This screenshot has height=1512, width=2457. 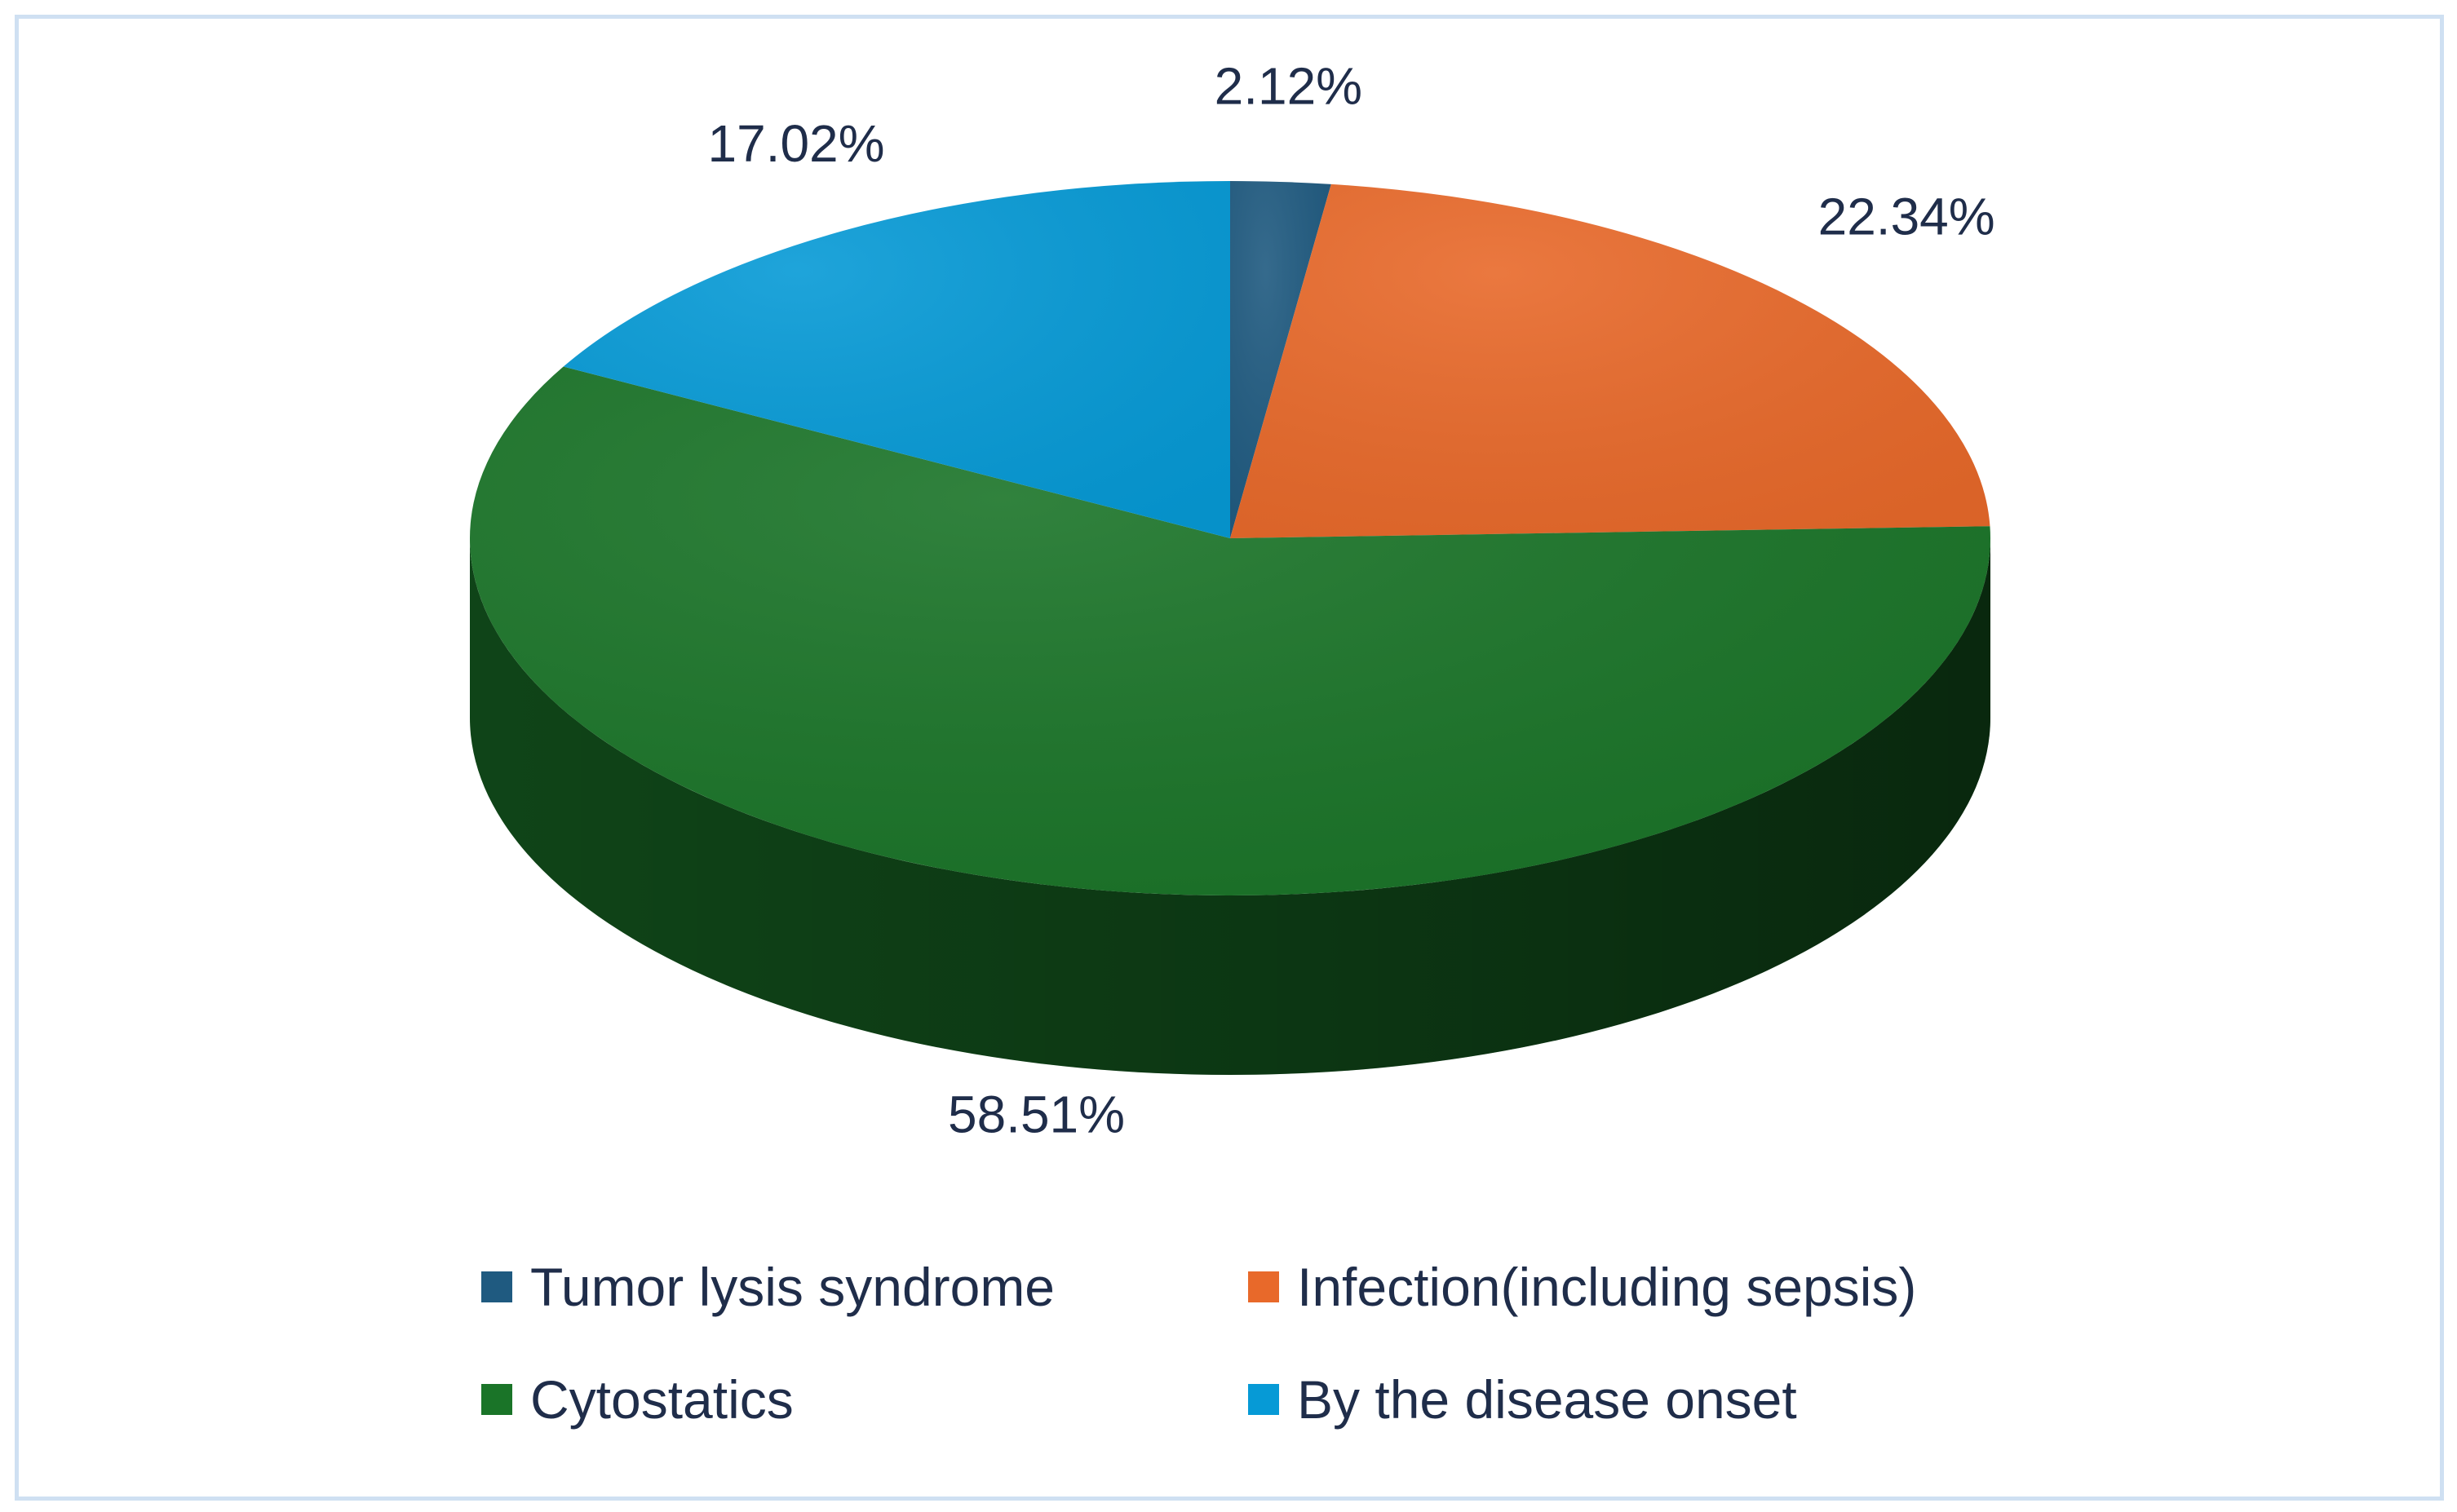 I want to click on legend-label-disease-onset: By the disease onset, so click(x=1547, y=1399).